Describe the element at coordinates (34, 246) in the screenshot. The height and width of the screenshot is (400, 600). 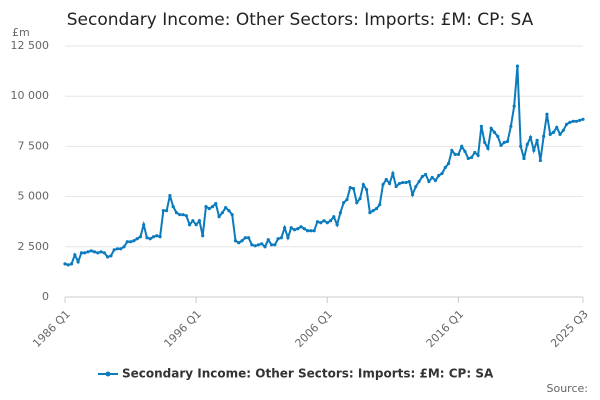
I see `y-tick-label: 2 500` at that location.